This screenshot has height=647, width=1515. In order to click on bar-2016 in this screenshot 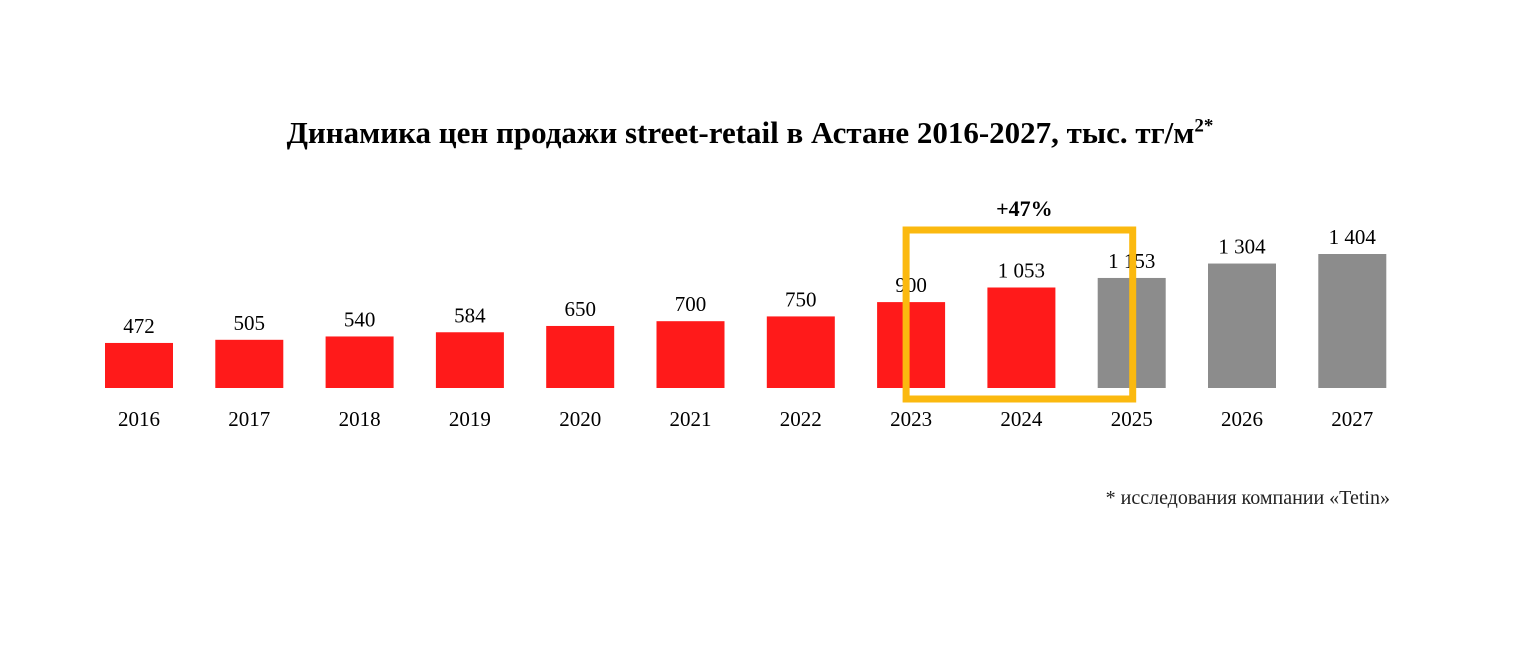, I will do `click(139, 365)`.